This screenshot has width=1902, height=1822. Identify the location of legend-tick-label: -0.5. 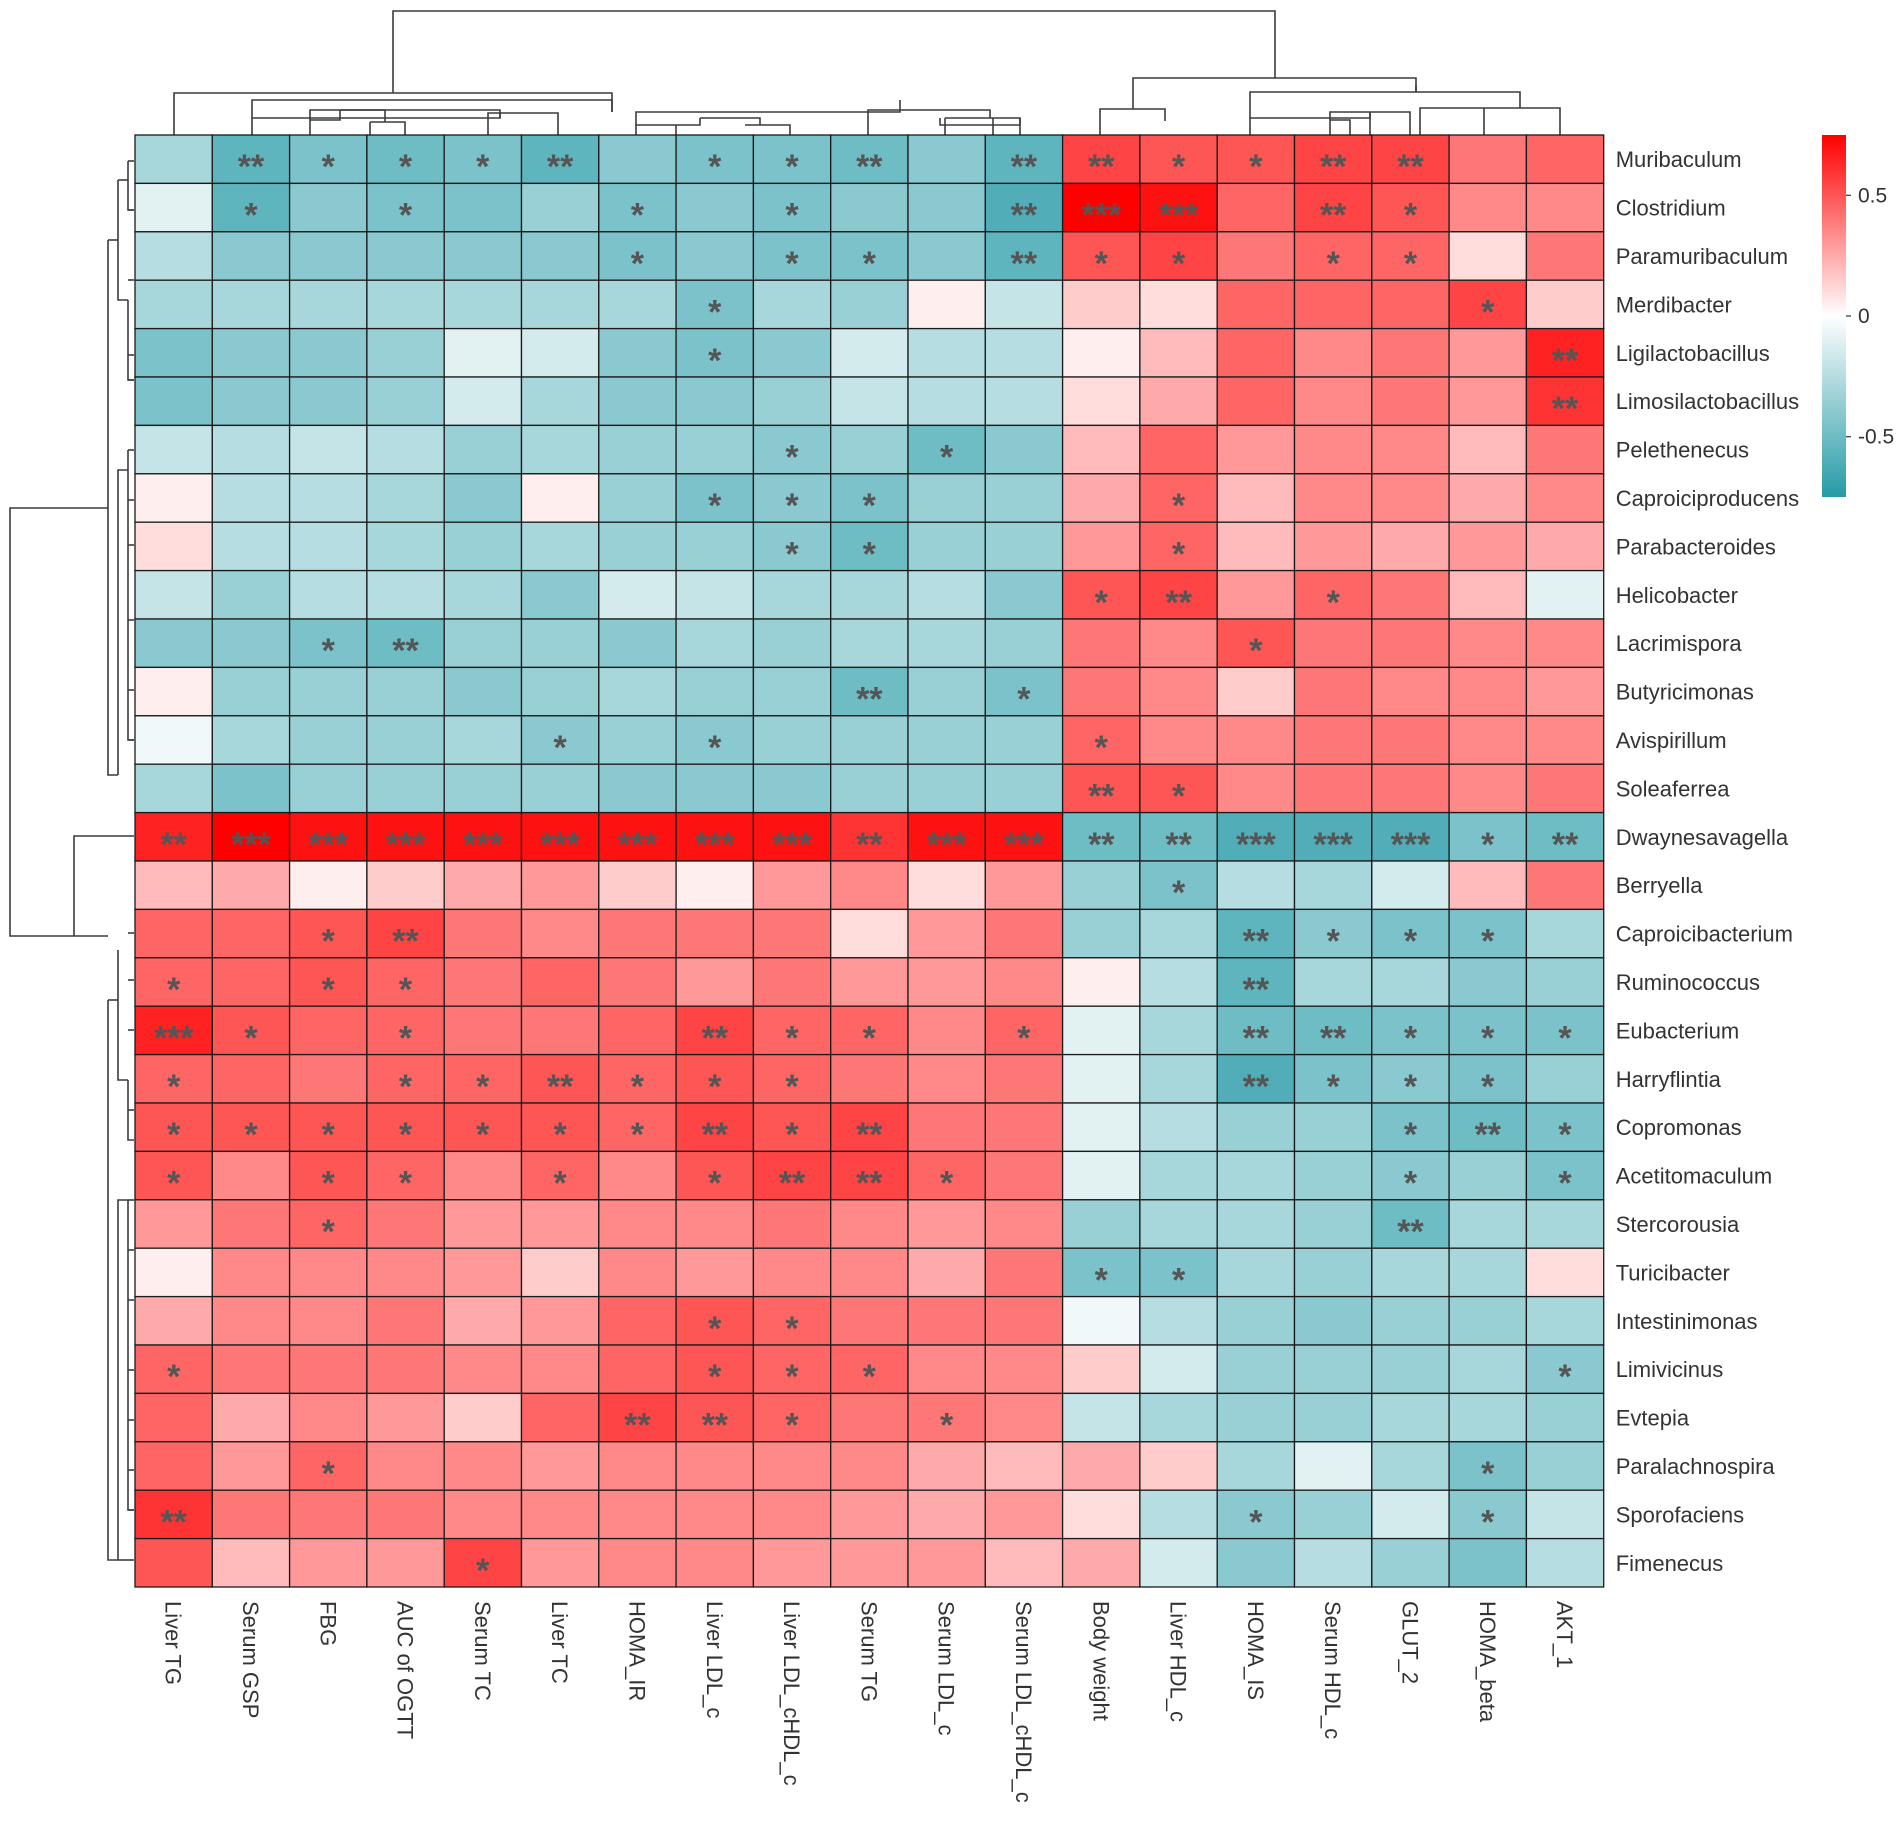
(1876, 437).